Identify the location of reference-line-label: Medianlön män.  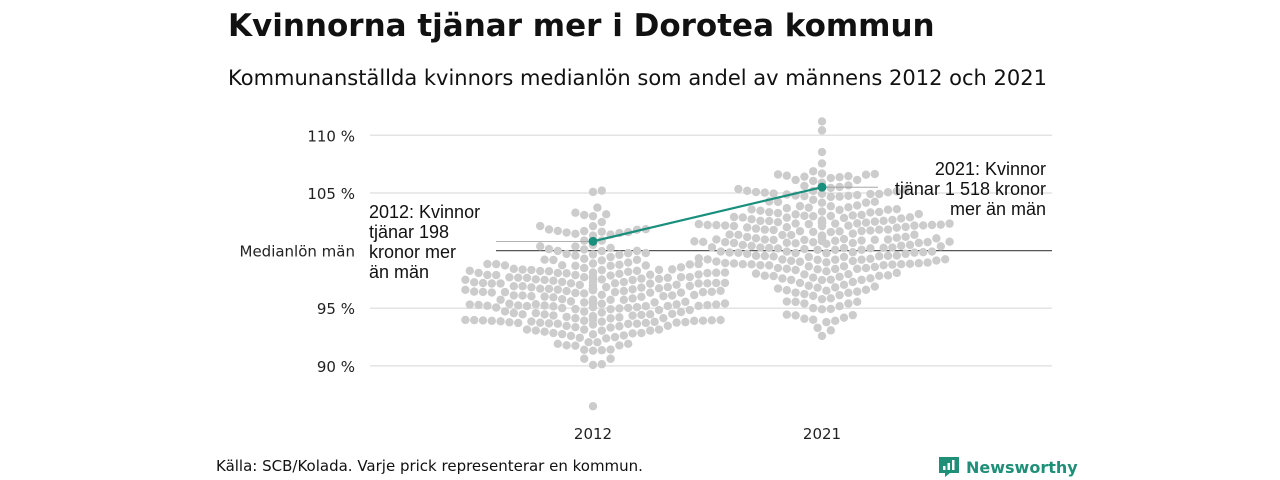
(298, 252).